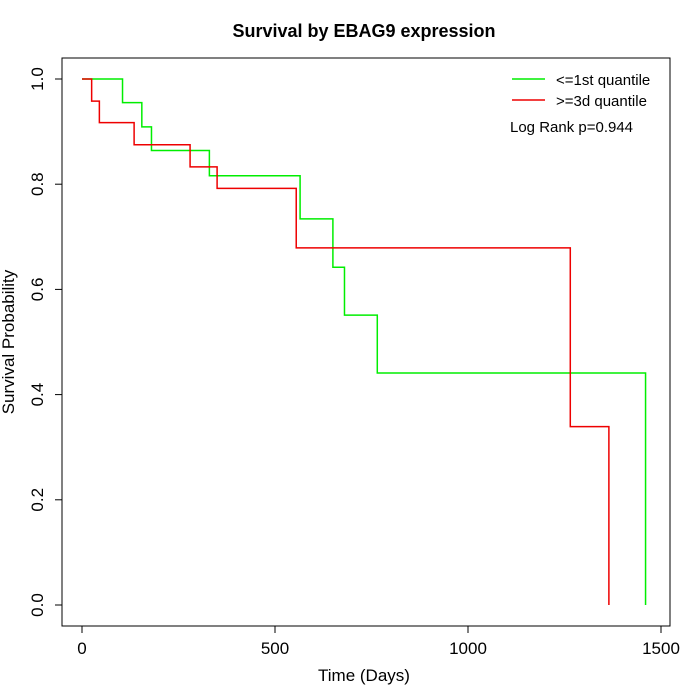 Image resolution: width=700 pixels, height=700 pixels. I want to click on y-tick-label: 0.6, so click(37, 290).